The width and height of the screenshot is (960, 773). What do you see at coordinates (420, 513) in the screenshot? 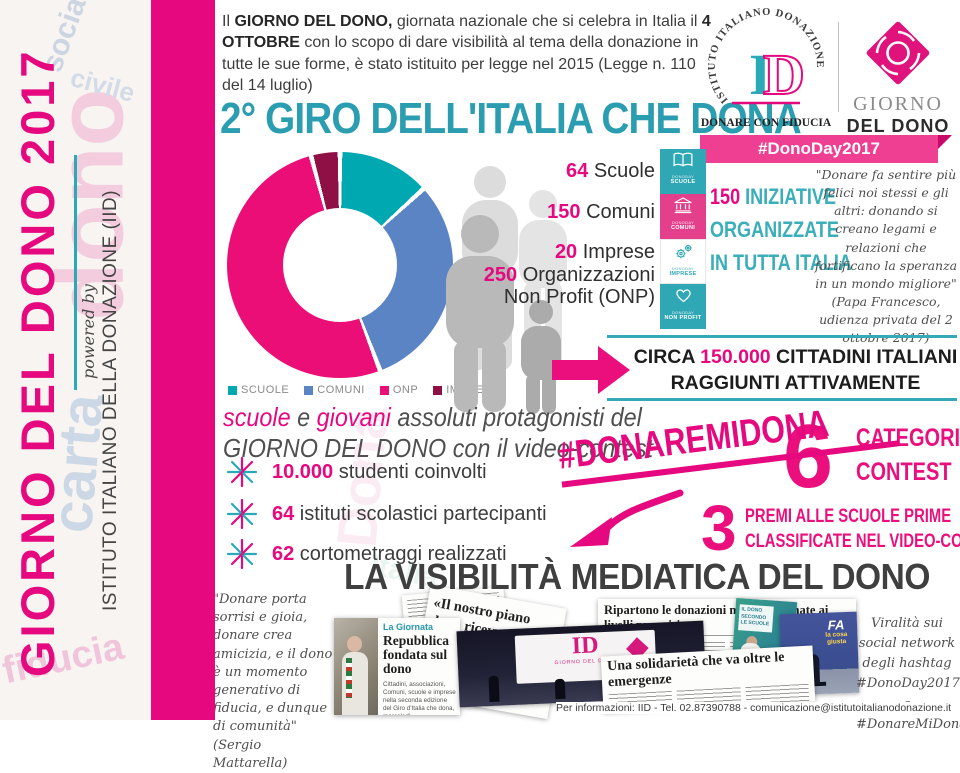
I see `bullet-text: istituti scolastici partecipanti` at bounding box center [420, 513].